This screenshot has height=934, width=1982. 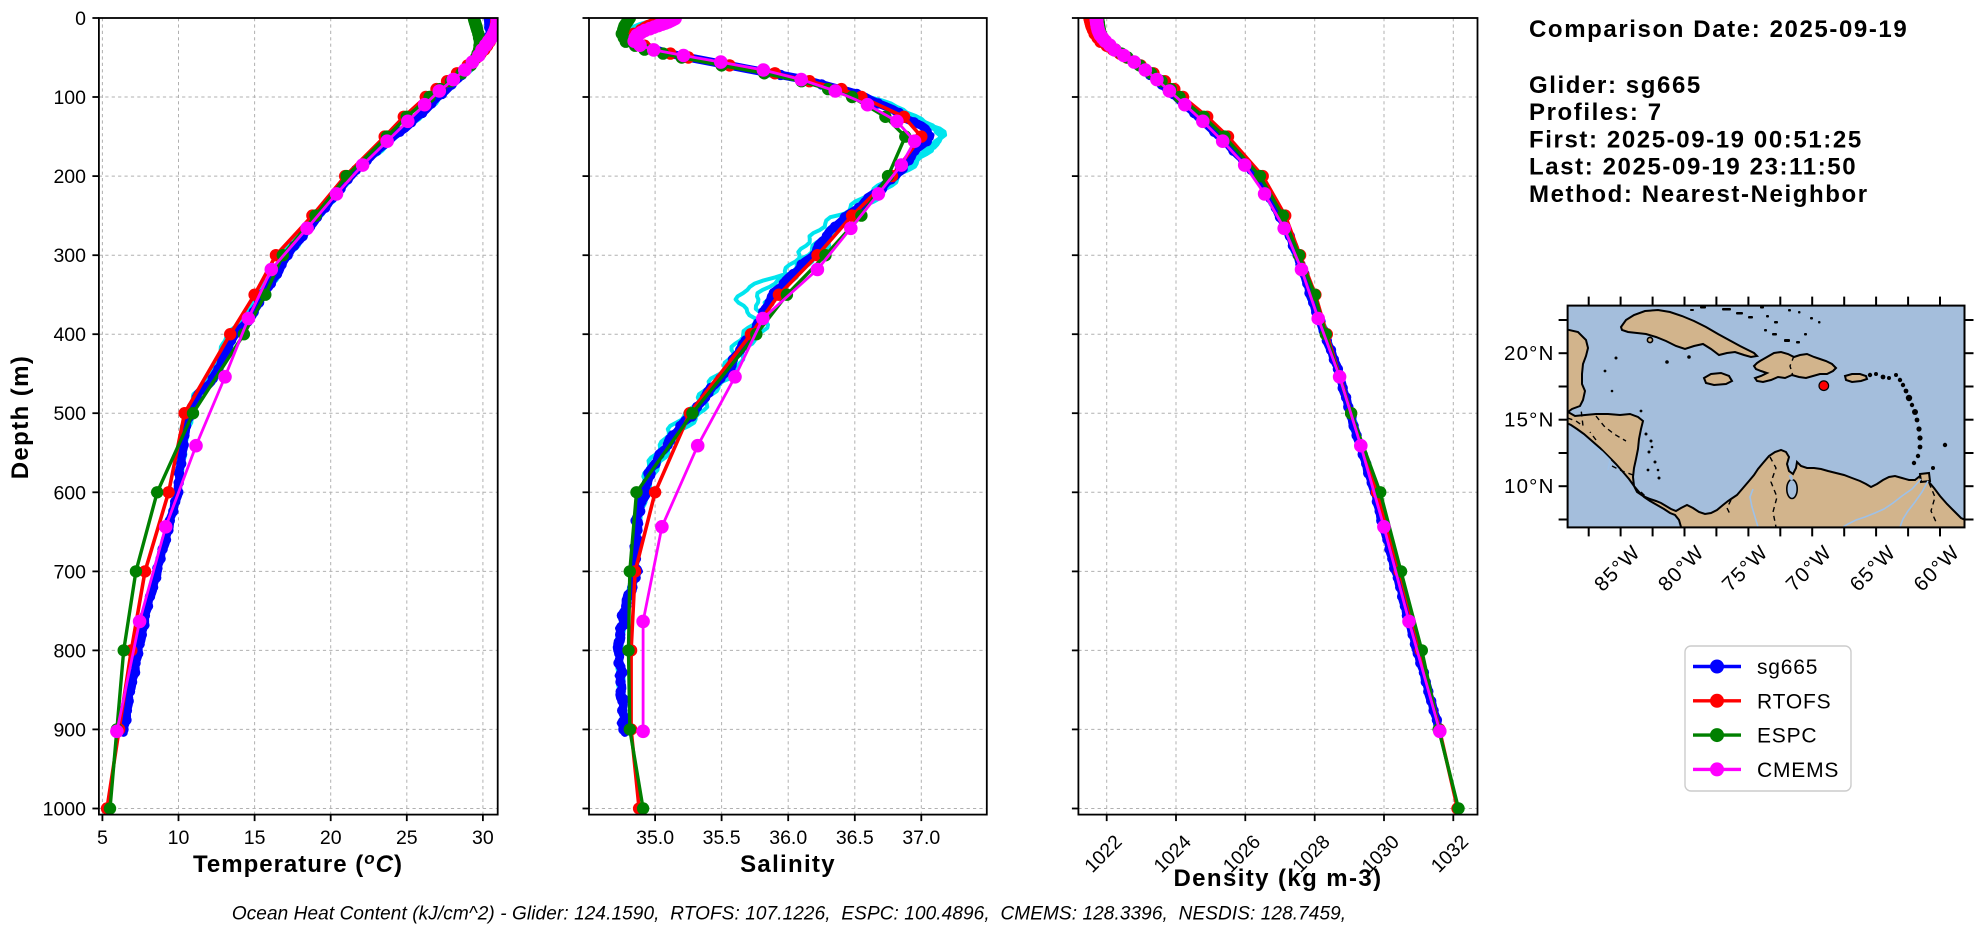 I want to click on svg-text: Method: Nearest-Neighbor, so click(x=1699, y=194).